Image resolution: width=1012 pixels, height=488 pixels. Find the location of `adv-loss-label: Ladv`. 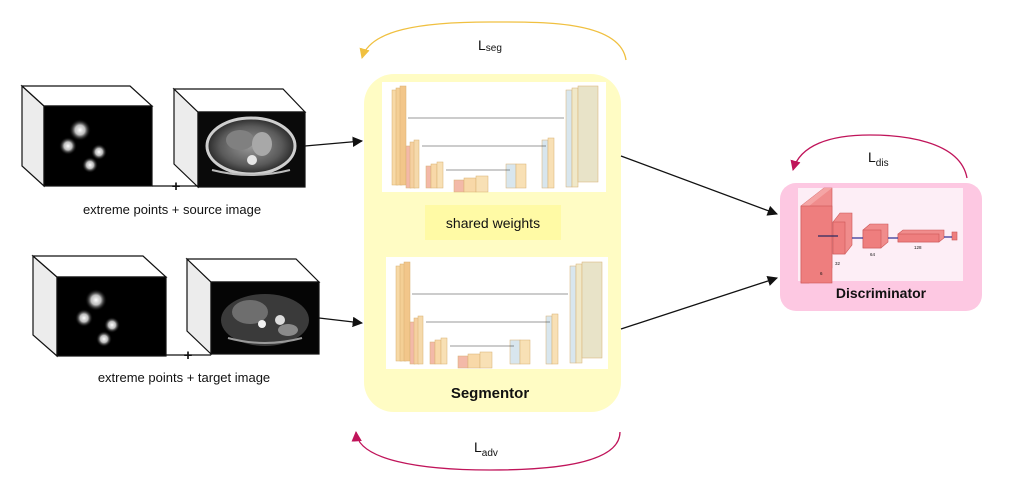

adv-loss-label: Ladv is located at coordinates (486, 449).